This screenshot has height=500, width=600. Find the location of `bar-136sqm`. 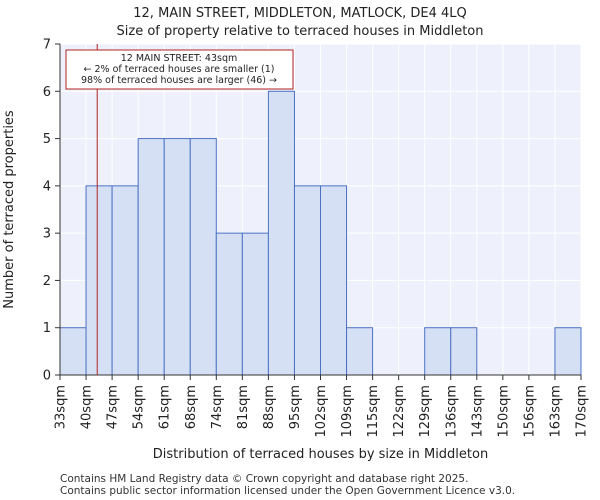

bar-136sqm is located at coordinates (464, 351).